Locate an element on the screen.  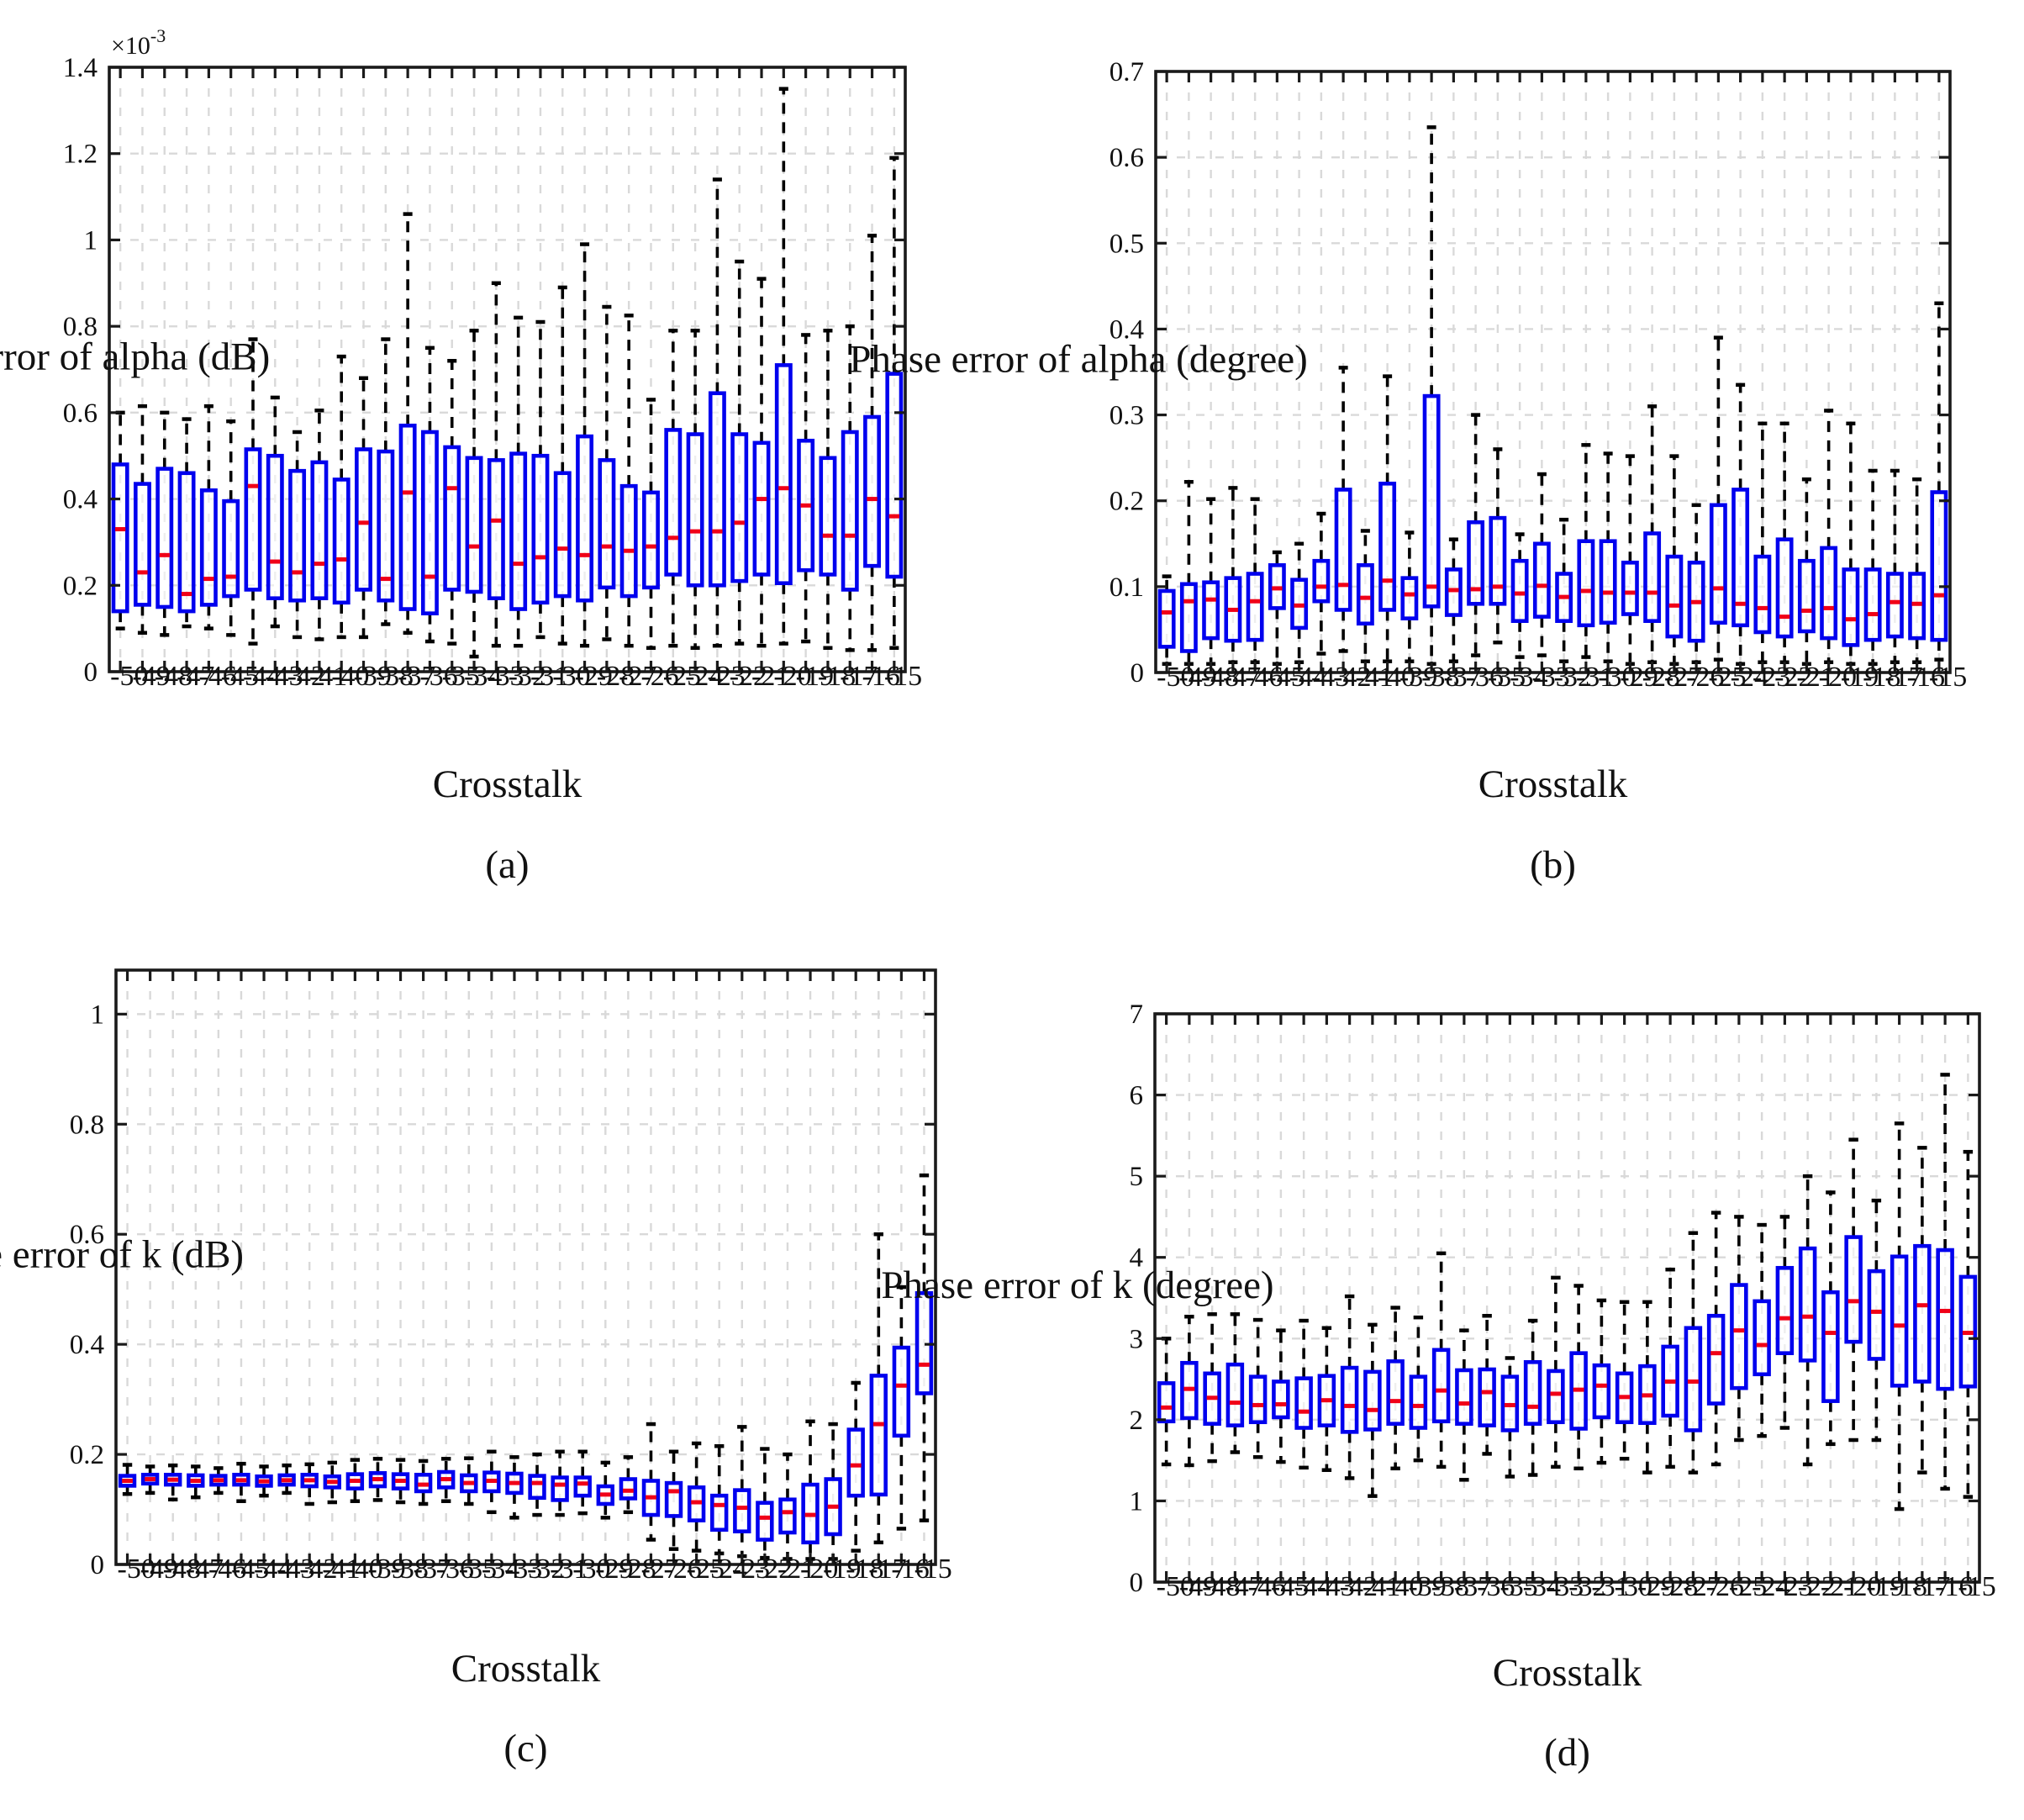
box-c--32 is located at coordinates (537, 1484).